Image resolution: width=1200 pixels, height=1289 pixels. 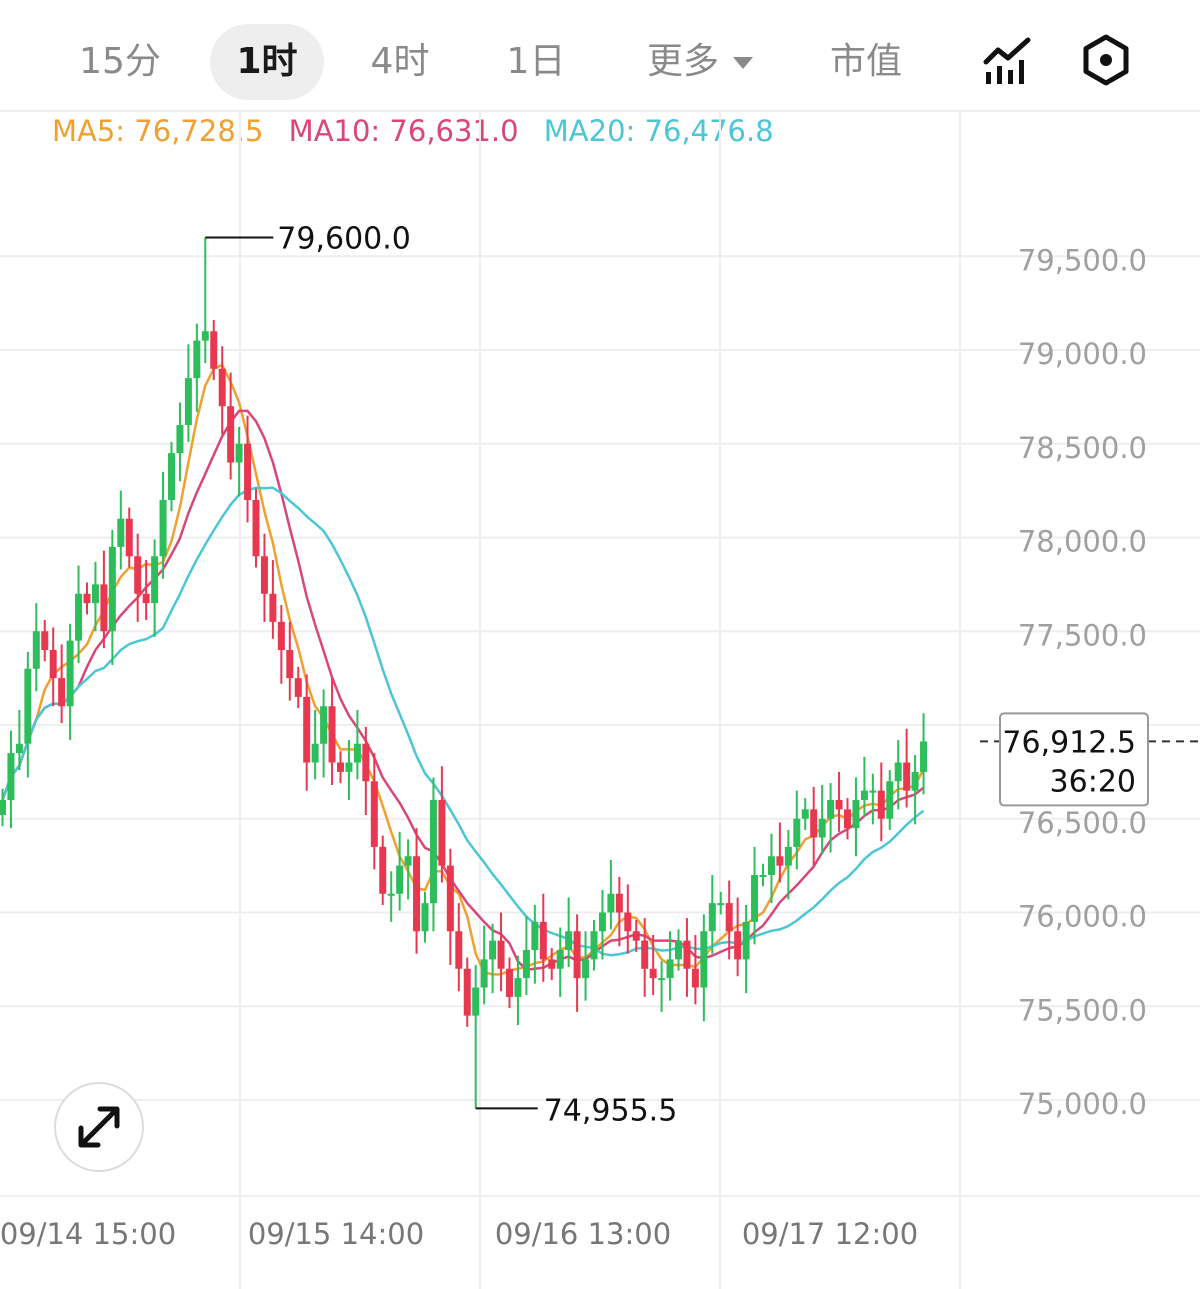 What do you see at coordinates (536, 61) in the screenshot?
I see `tab-1d: 1日` at bounding box center [536, 61].